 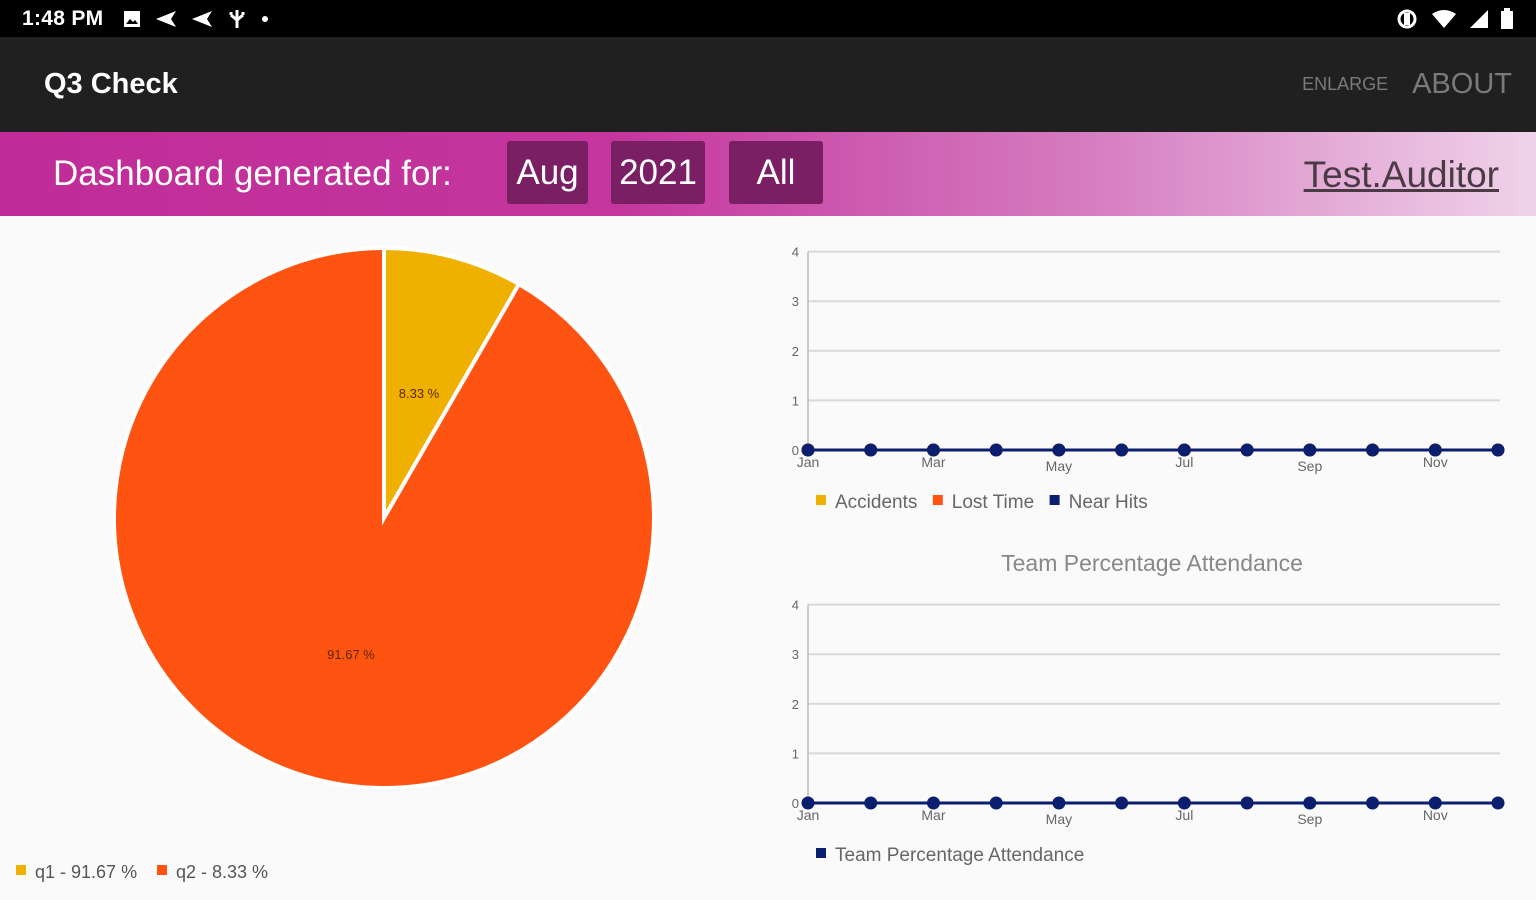 I want to click on app-bar-actions: ENLARGE ABOUT, so click(x=1407, y=84).